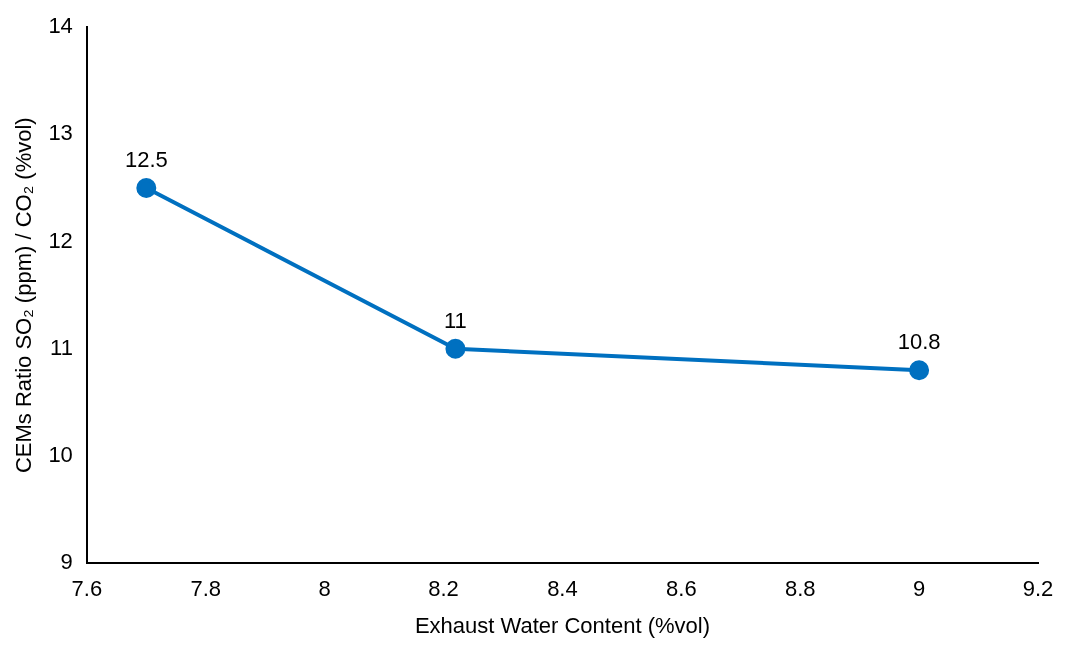  What do you see at coordinates (206, 589) in the screenshot?
I see `x-tick-label: 7.8` at bounding box center [206, 589].